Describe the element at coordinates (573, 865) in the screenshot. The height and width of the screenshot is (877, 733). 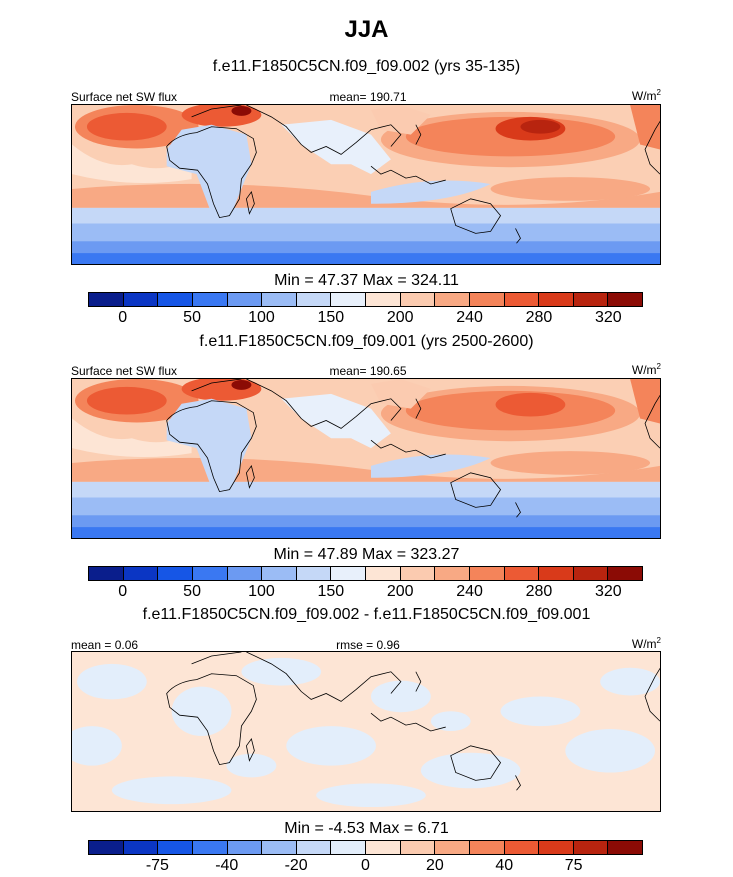
I see `colorbar-tick-label: 75` at that location.